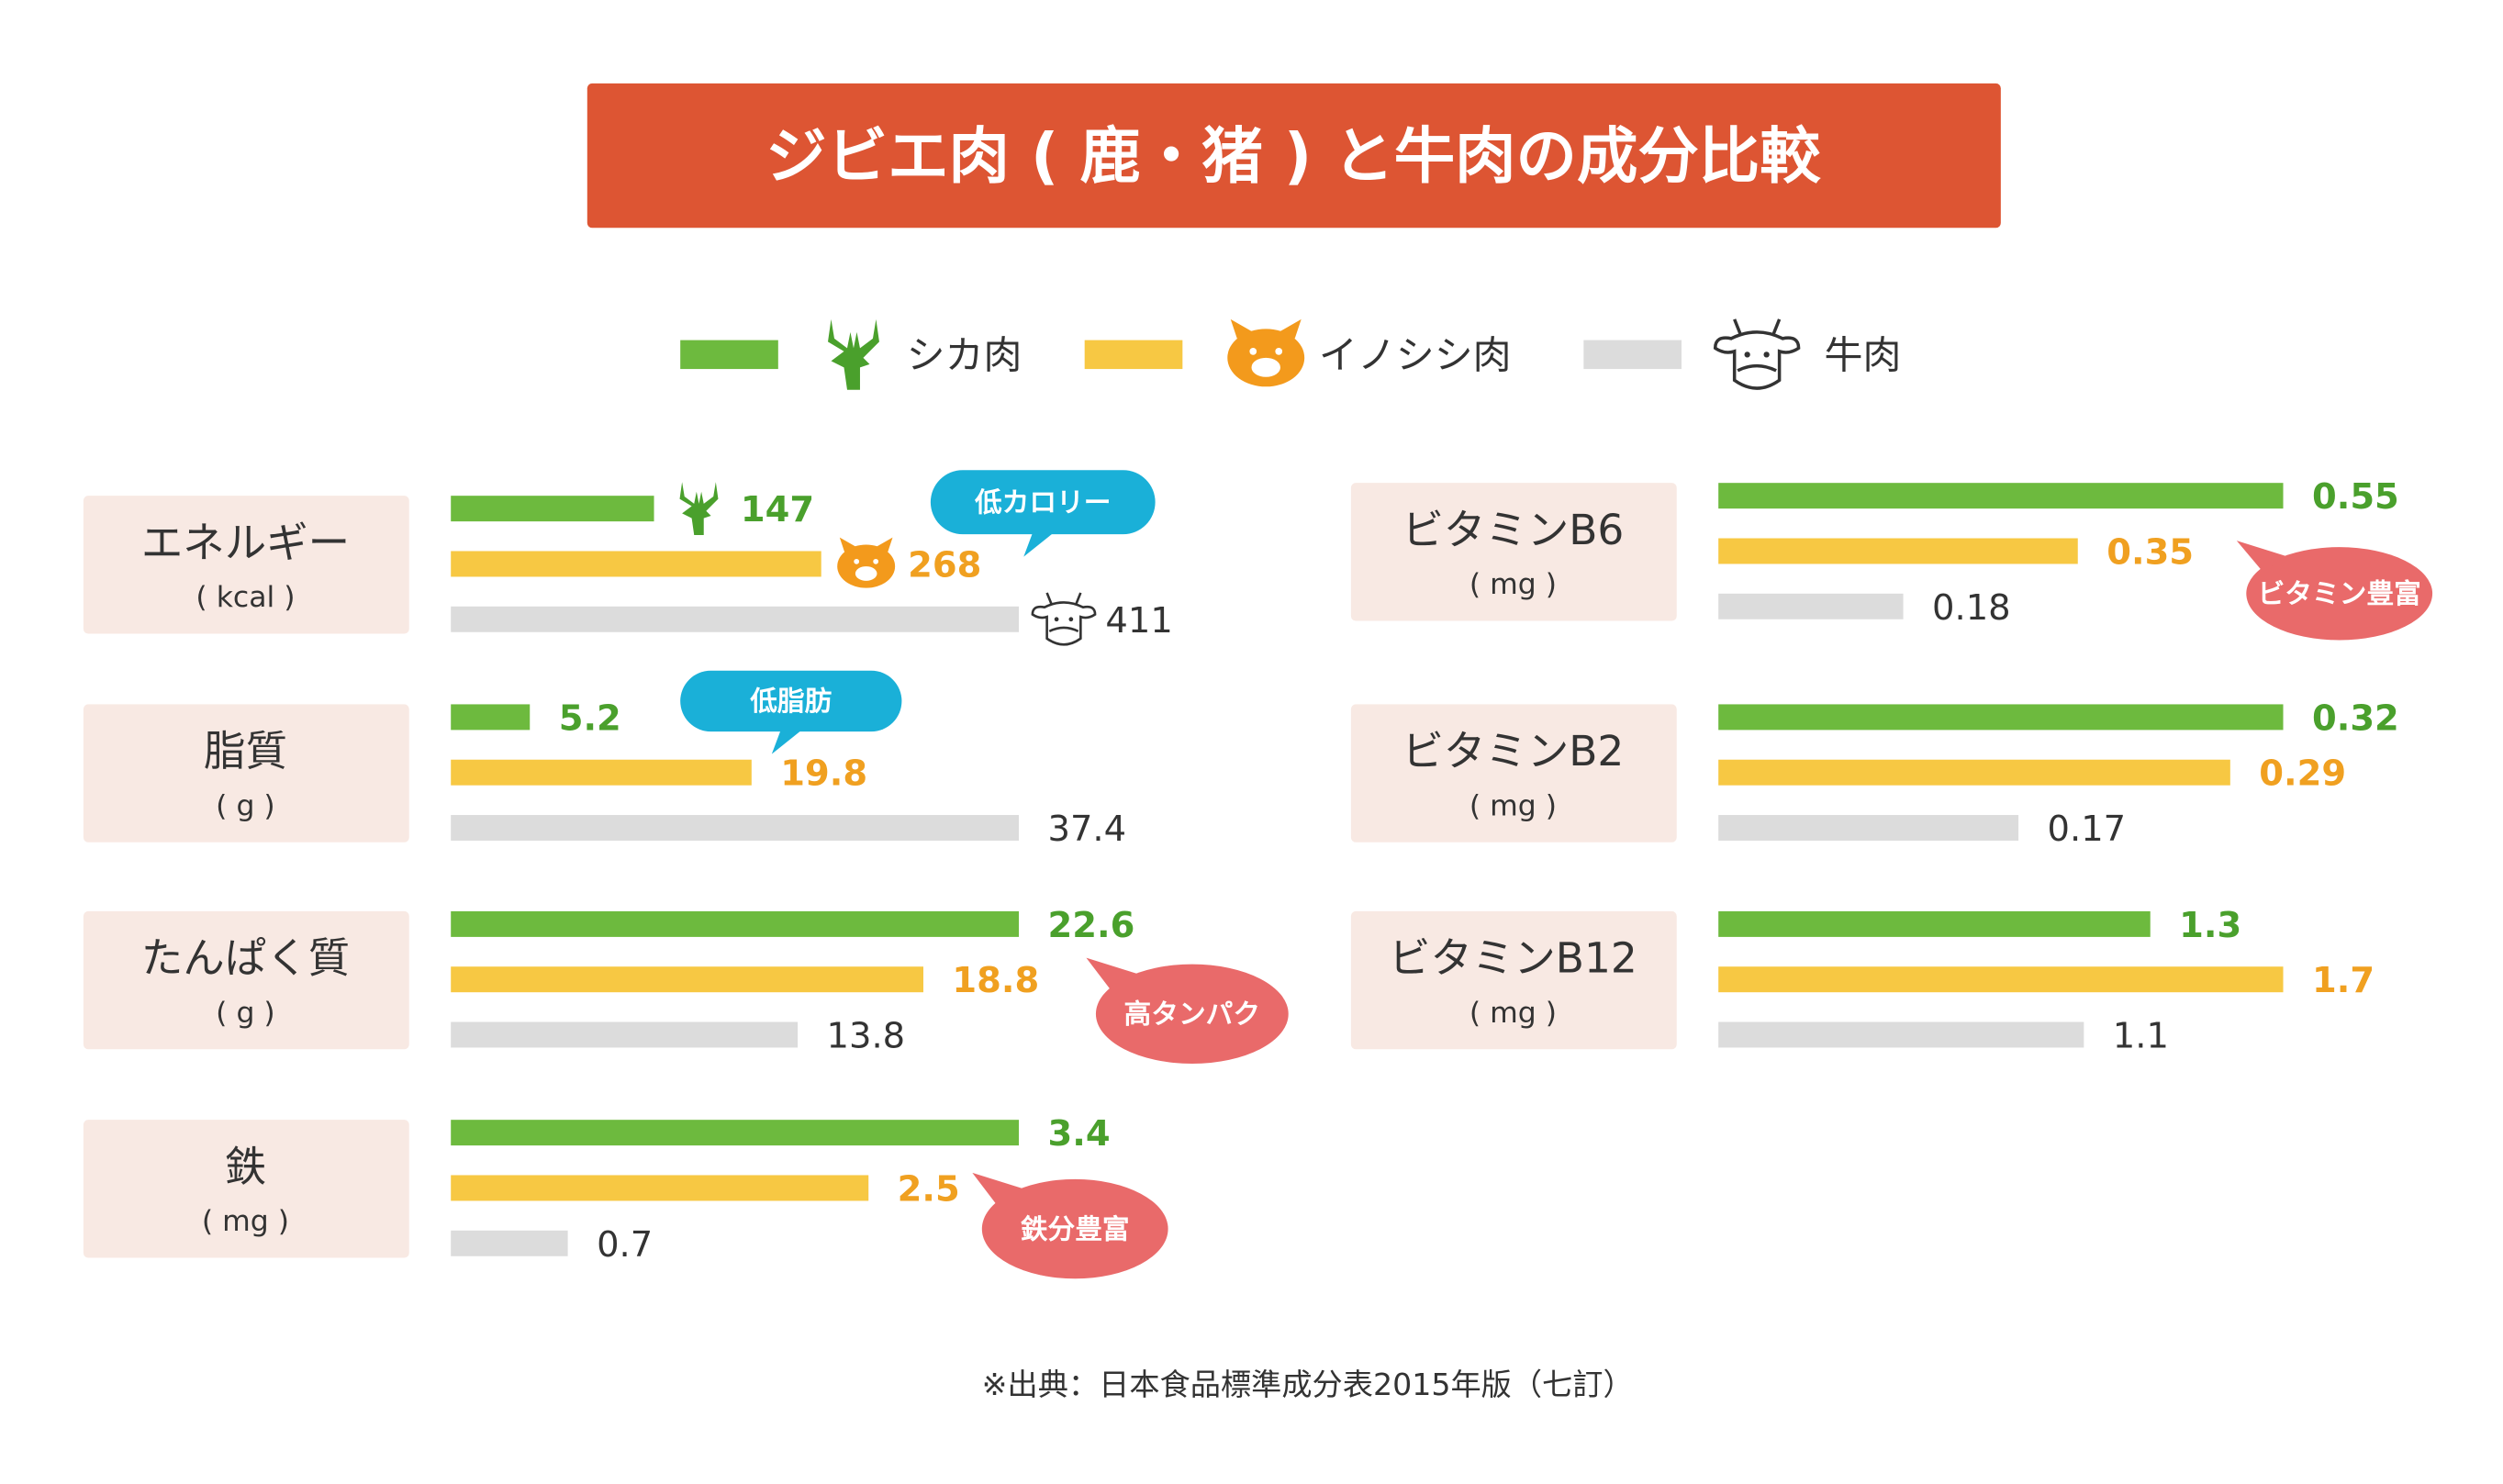  What do you see at coordinates (2150, 552) in the screenshot?
I see `value-label: 0.35` at bounding box center [2150, 552].